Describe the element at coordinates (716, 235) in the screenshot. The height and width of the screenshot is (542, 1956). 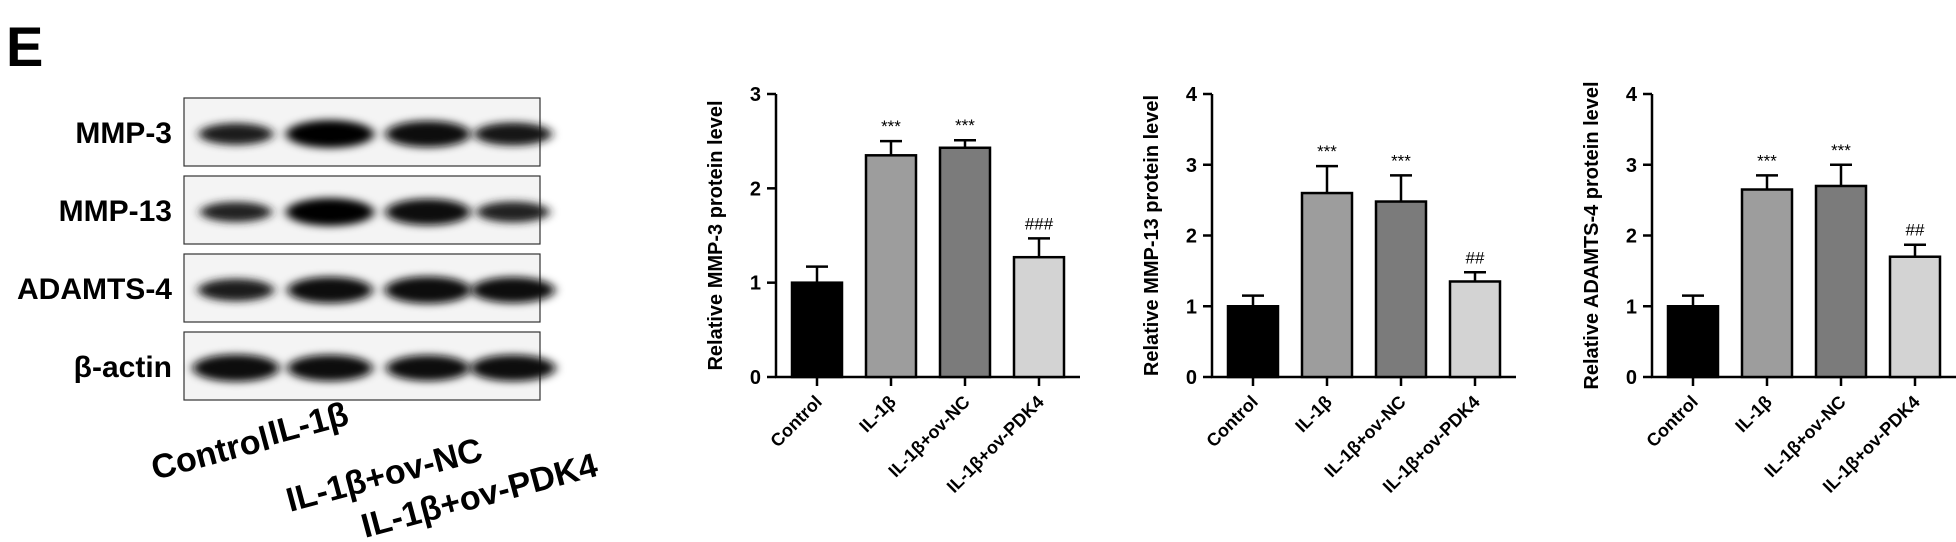
I see `y-axis-label: Relative MMP-3 protein level` at that location.